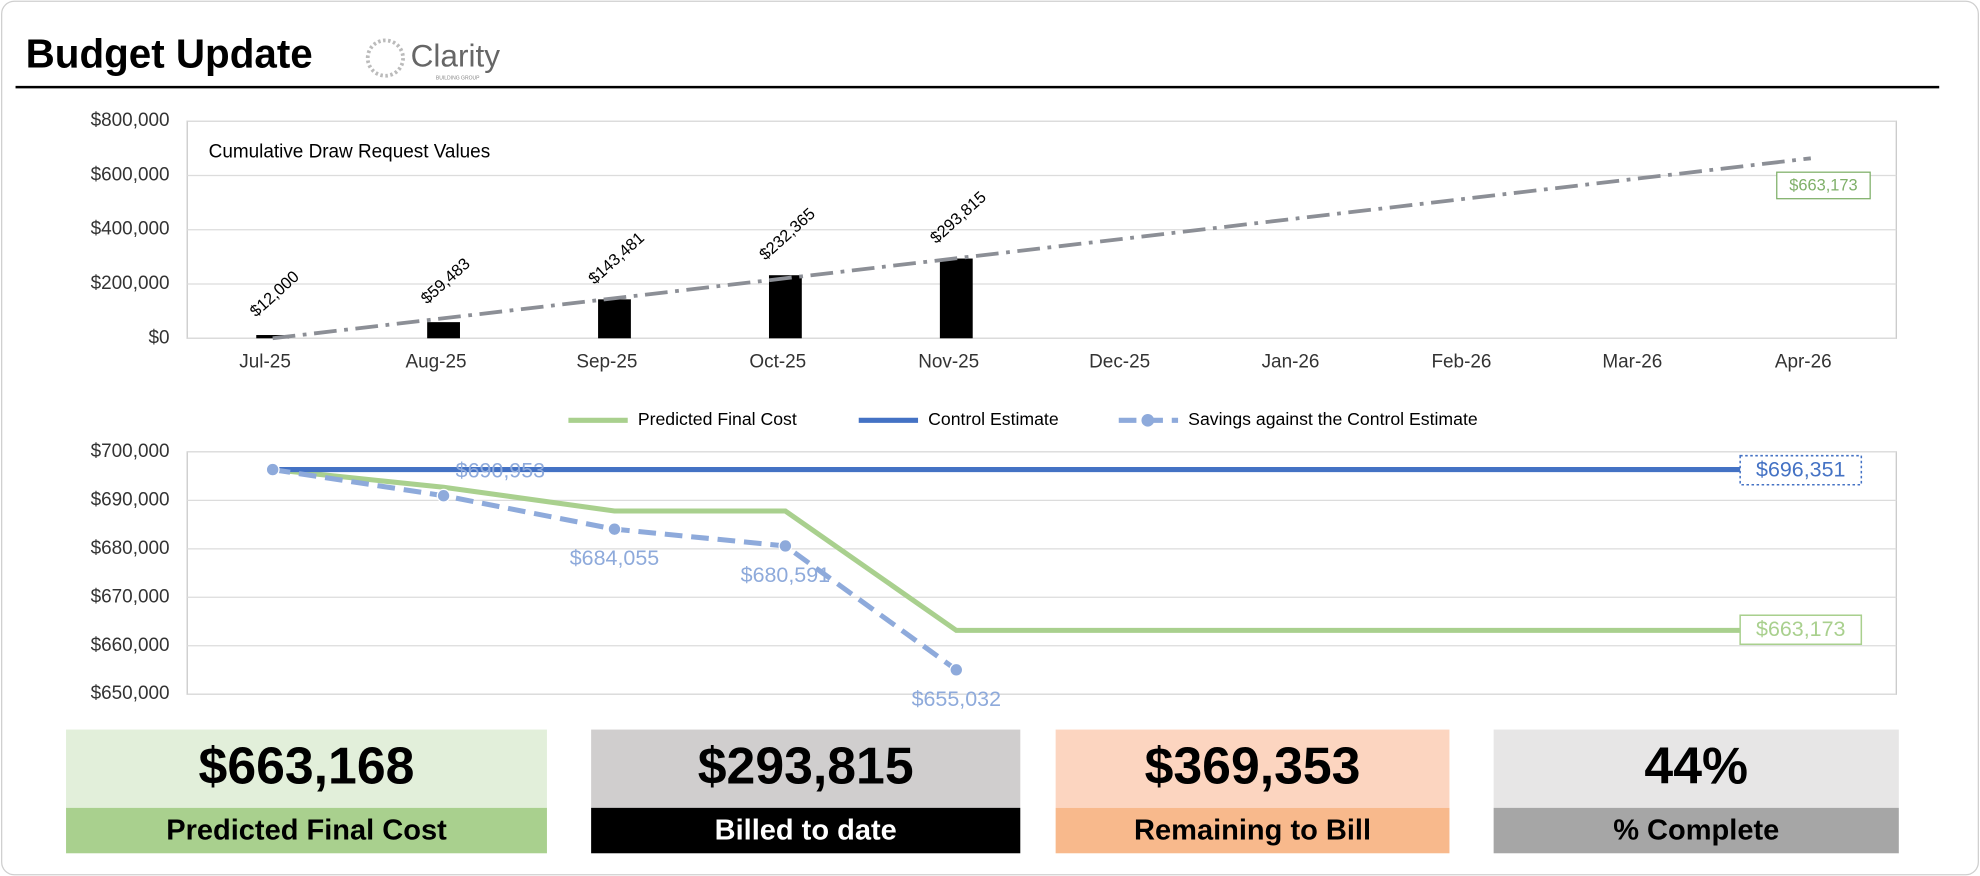 This screenshot has height=876, width=1980. What do you see at coordinates (265, 361) in the screenshot?
I see `x-tick-label: Jul-25` at bounding box center [265, 361].